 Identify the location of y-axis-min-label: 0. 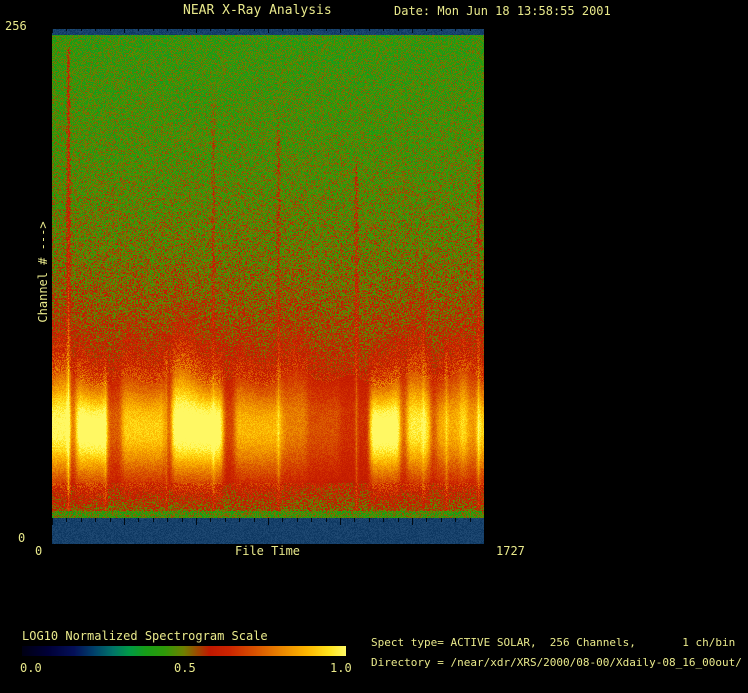
(22, 538).